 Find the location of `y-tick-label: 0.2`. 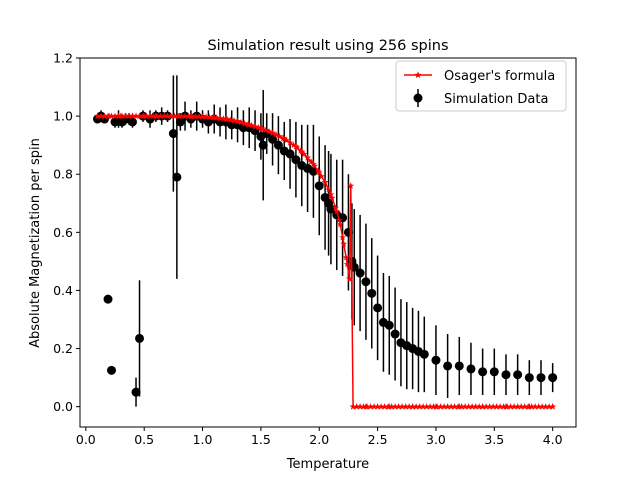

y-tick-label: 0.2 is located at coordinates (63, 348).